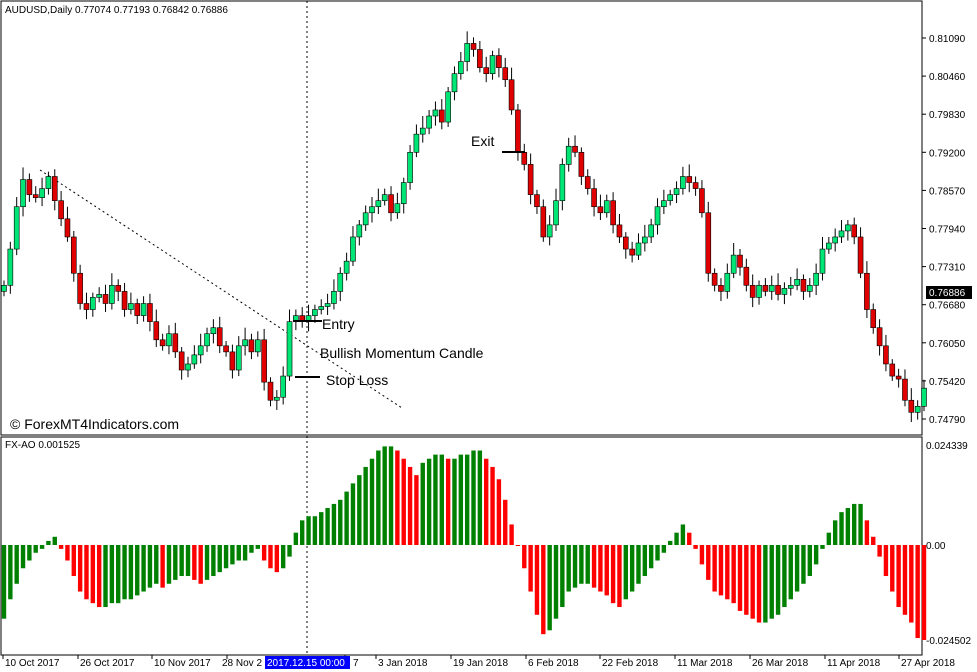  Describe the element at coordinates (947, 77) in the screenshot. I see `price-tick-label: 0.80460` at that location.